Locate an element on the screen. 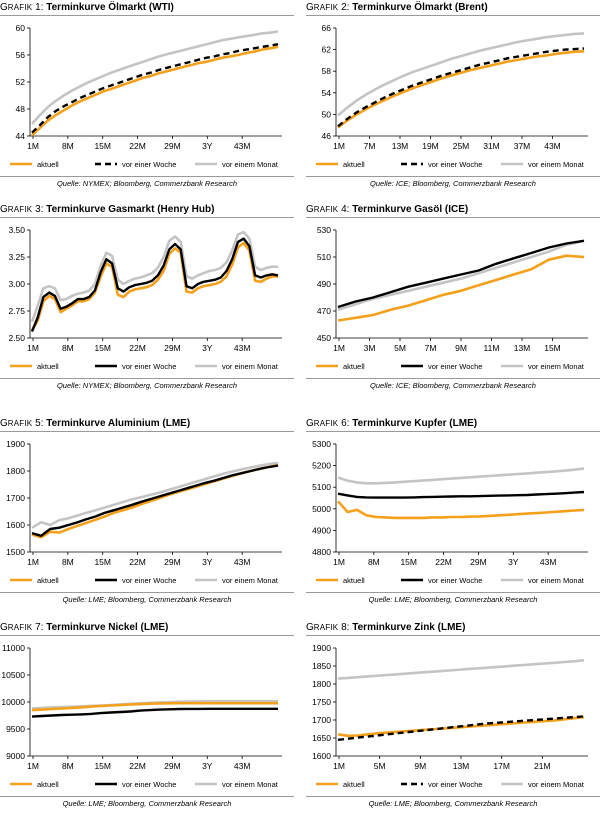 The image size is (600, 822). y-tick-label: 510 is located at coordinates (324, 257).